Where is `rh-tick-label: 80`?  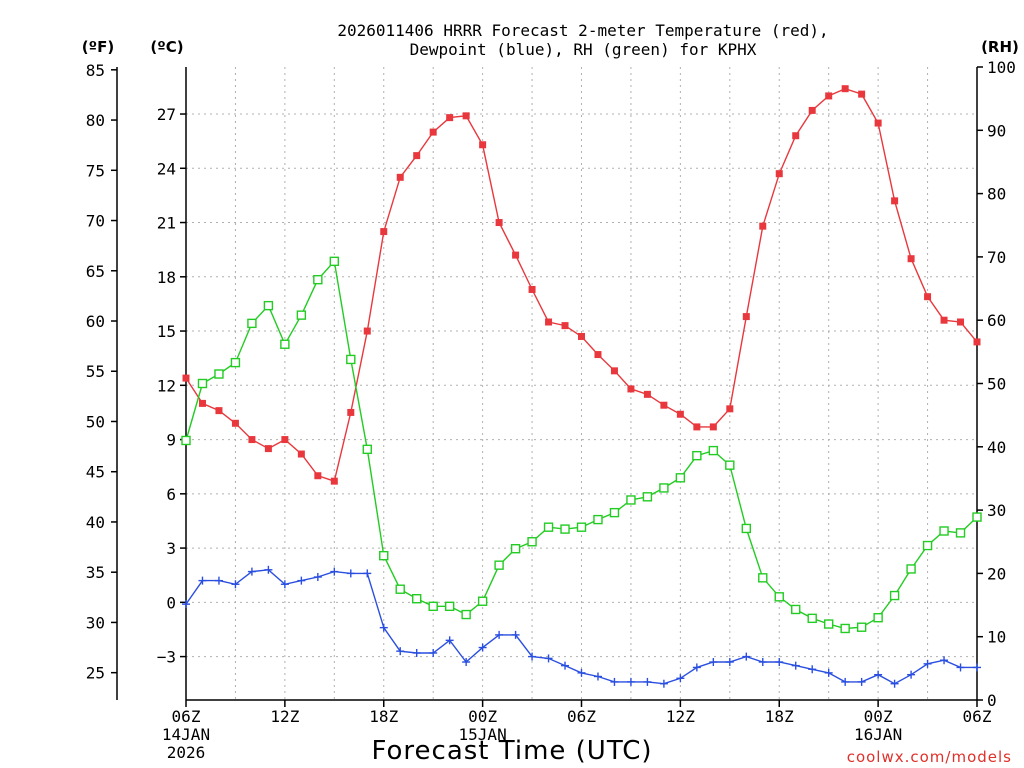 rh-tick-label: 80 is located at coordinates (996, 194).